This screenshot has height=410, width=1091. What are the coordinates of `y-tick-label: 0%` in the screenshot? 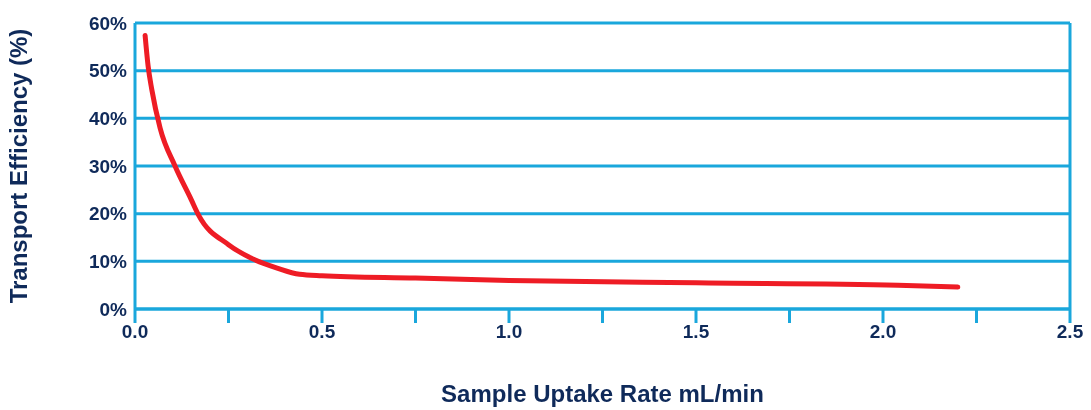 It's located at (113, 309).